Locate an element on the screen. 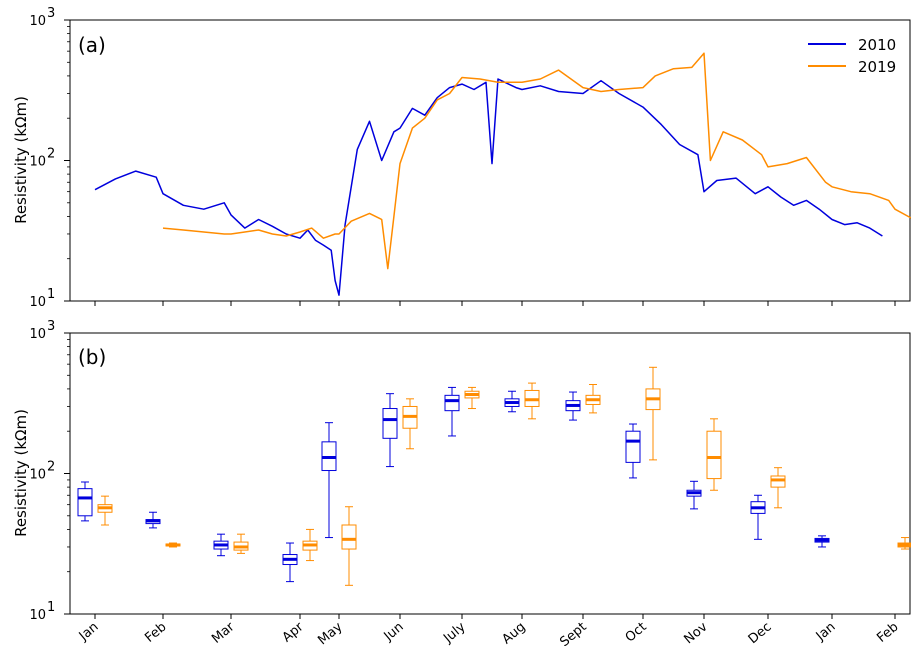 The image size is (911, 646). box-2019-jun is located at coordinates (410, 424).